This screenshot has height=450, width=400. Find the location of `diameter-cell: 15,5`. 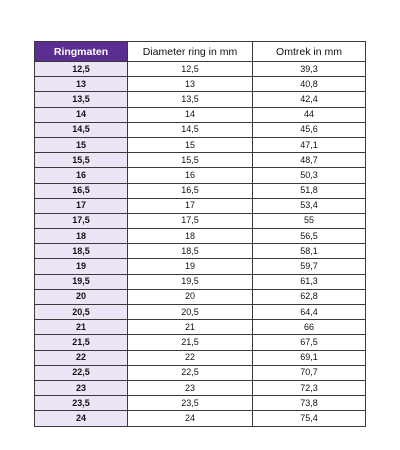

diameter-cell: 15,5 is located at coordinates (190, 160).